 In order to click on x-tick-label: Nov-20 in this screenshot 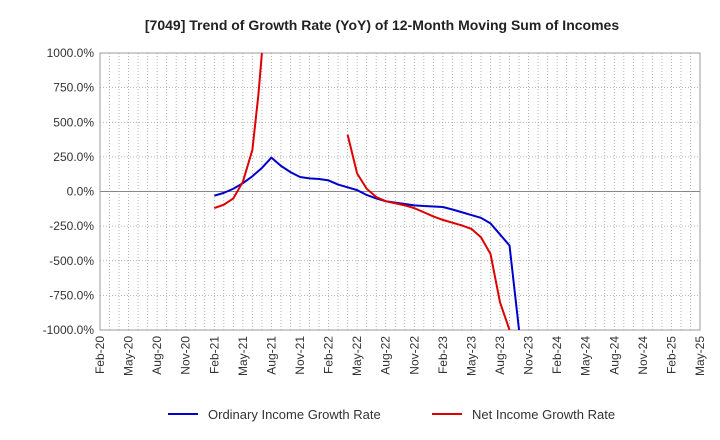, I will do `click(186, 355)`.